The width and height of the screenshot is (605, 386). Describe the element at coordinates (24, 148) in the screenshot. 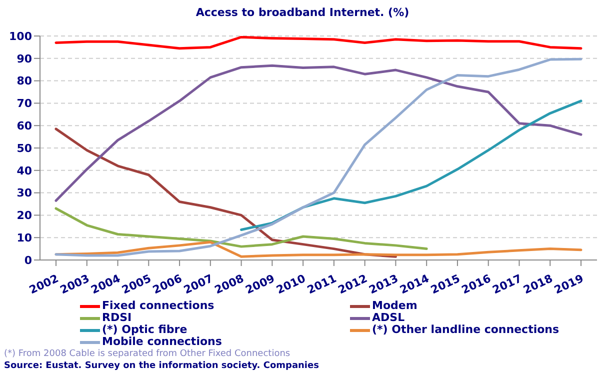

I see `y-tick-label: 50` at that location.